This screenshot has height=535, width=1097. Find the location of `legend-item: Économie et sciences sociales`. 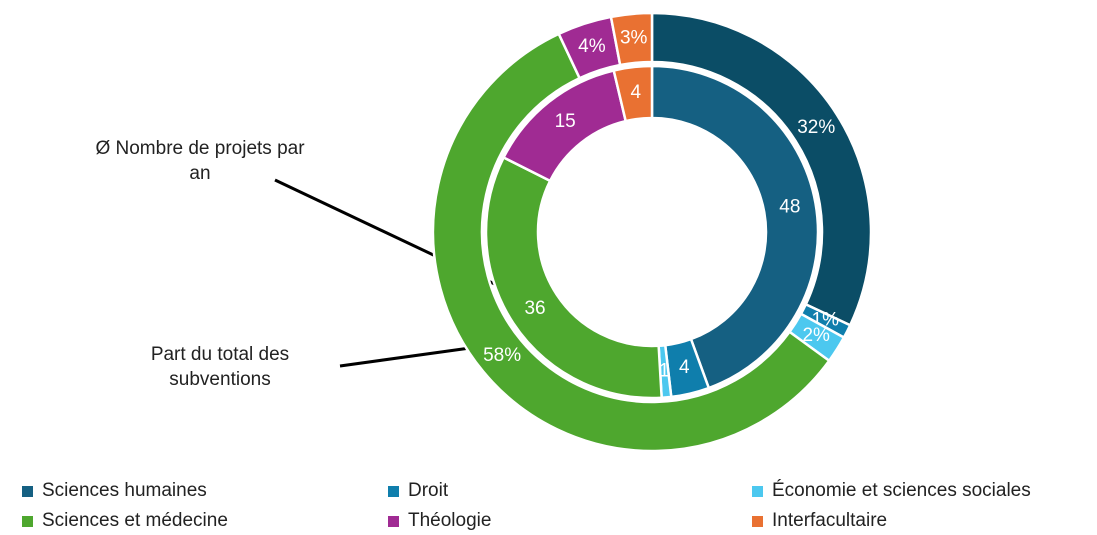

legend-item: Économie et sciences sociales is located at coordinates (891, 491).